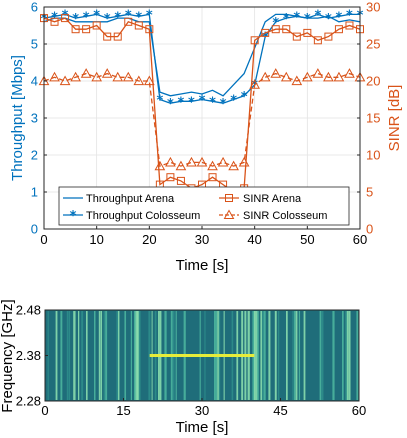 The height and width of the screenshot is (438, 407). Describe the element at coordinates (360, 239) in the screenshot. I see `x-tick-label: 60` at that location.